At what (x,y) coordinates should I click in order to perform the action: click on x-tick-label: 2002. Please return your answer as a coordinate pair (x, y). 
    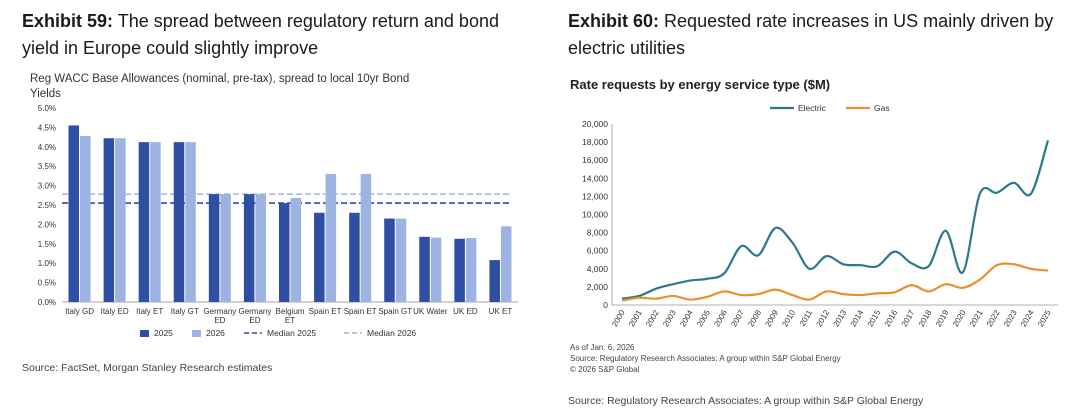
    Looking at the image, I should click on (652, 318).